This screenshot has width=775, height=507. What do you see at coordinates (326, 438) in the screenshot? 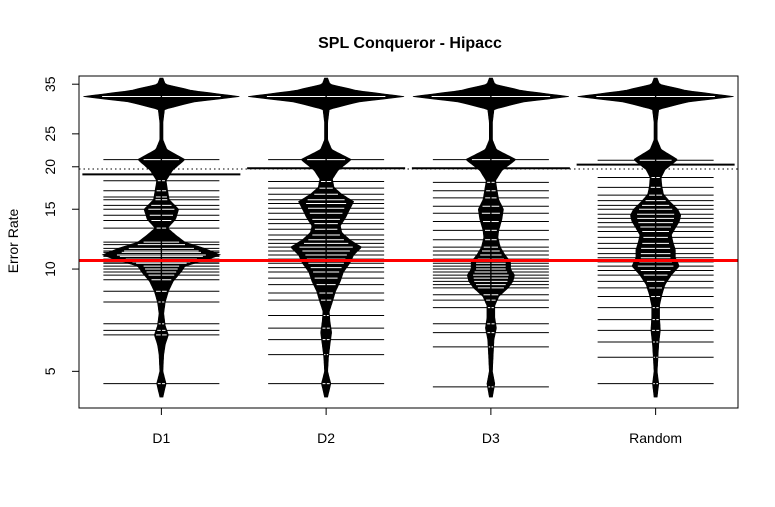
I see `x-tick-label: D2` at bounding box center [326, 438].